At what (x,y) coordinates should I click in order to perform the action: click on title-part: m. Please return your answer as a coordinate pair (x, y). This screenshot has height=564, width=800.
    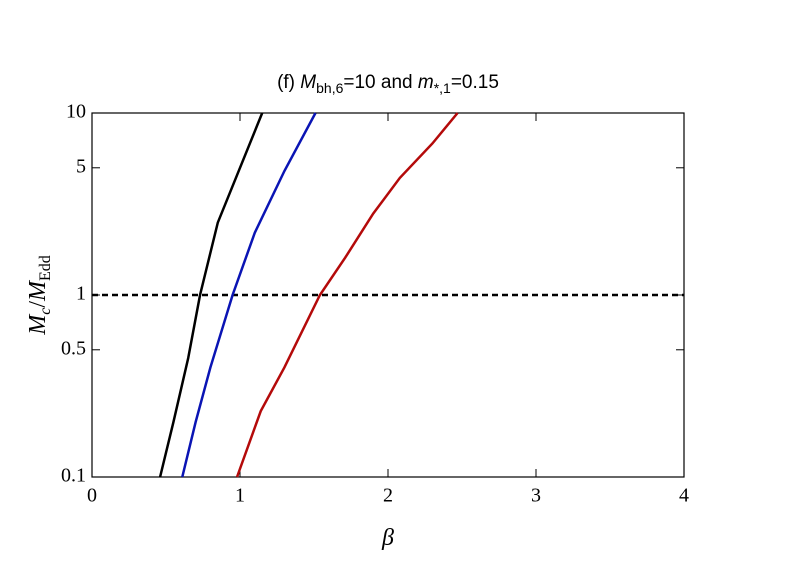
    Looking at the image, I should click on (426, 82).